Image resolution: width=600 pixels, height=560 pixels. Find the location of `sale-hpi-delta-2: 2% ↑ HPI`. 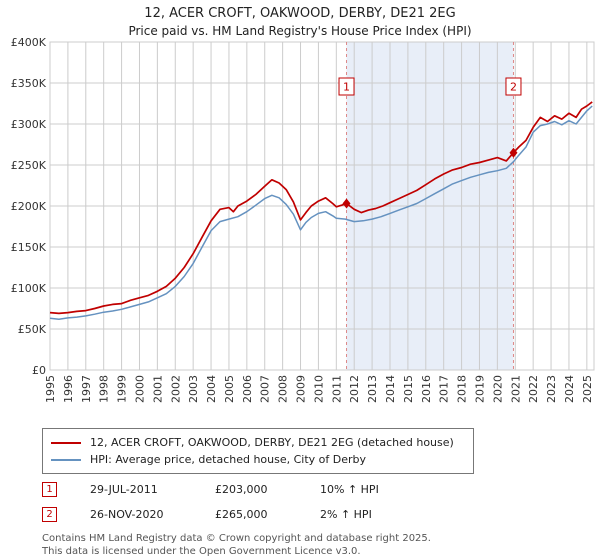

sale-hpi-delta-2: 2% ↑ HPI is located at coordinates (346, 514).